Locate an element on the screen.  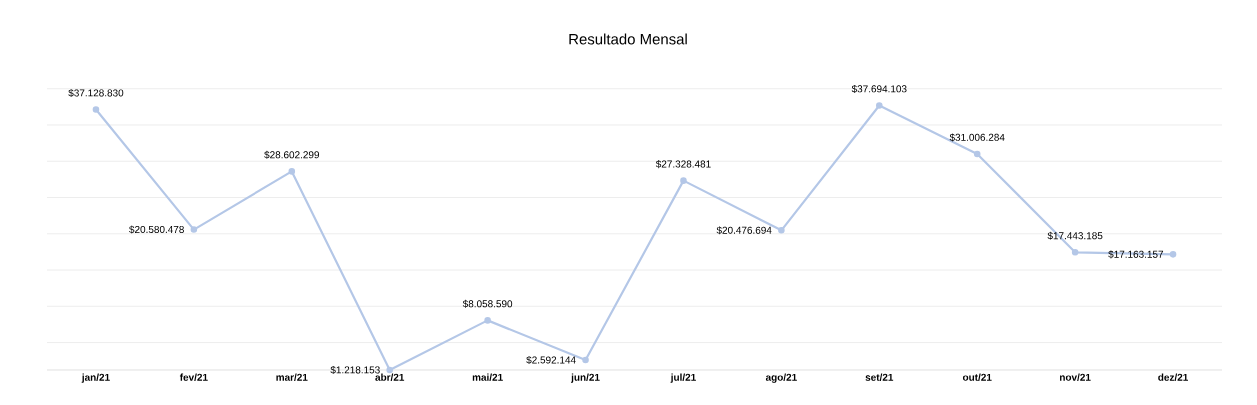
x-tick-label: nov/21 is located at coordinates (1075, 377).